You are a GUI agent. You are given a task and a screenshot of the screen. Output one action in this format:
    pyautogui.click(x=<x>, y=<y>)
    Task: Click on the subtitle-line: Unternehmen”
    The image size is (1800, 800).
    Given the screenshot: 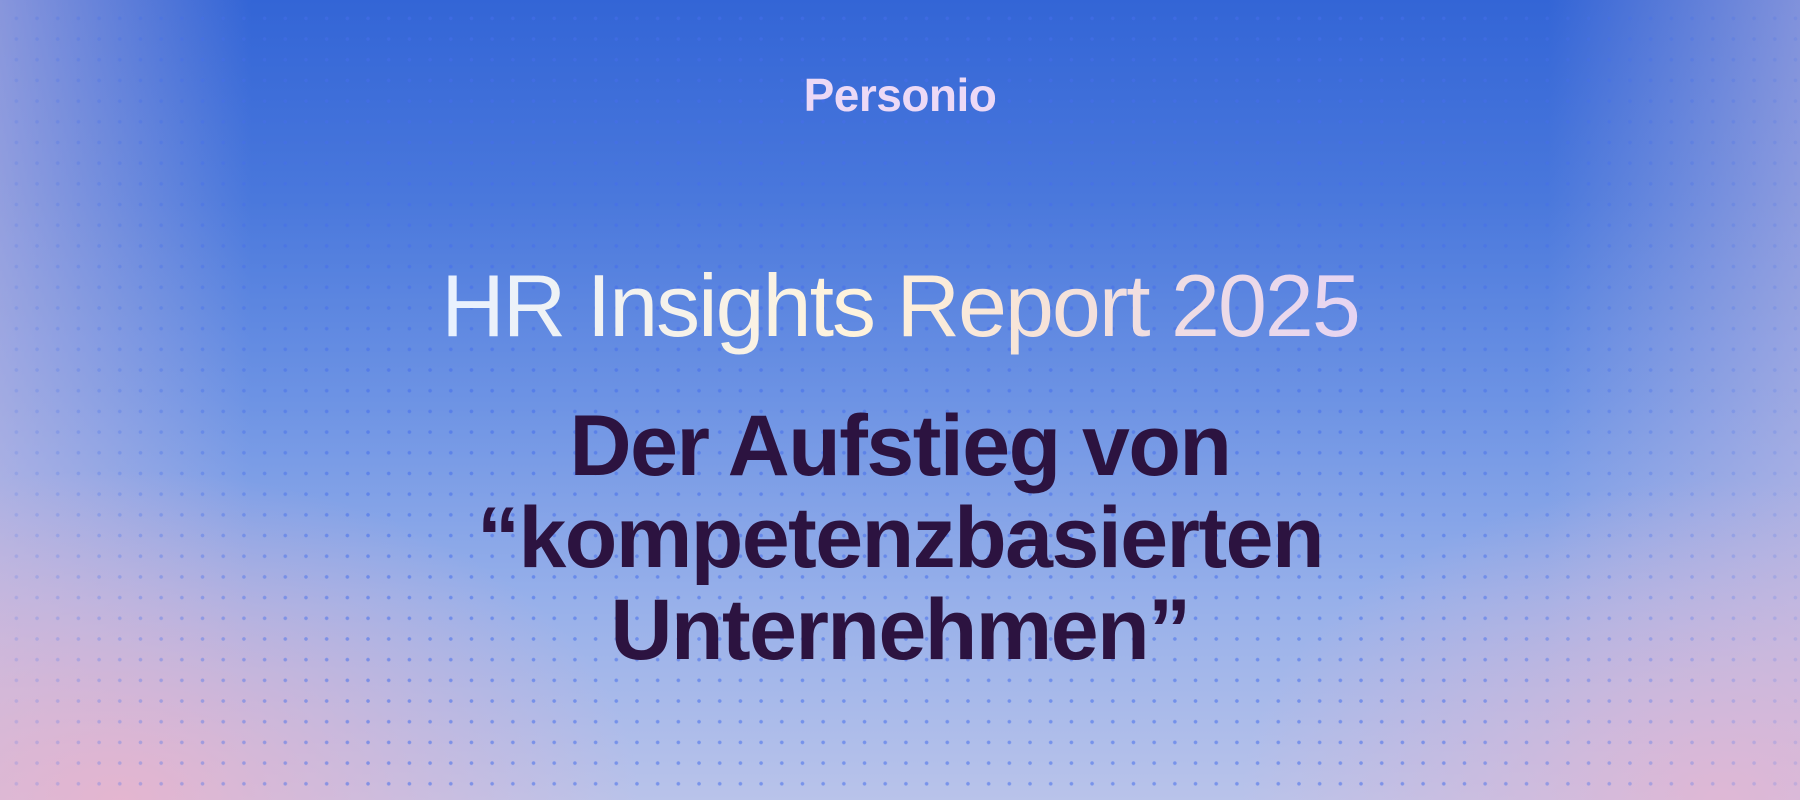 What is the action you would take?
    pyautogui.click(x=900, y=630)
    